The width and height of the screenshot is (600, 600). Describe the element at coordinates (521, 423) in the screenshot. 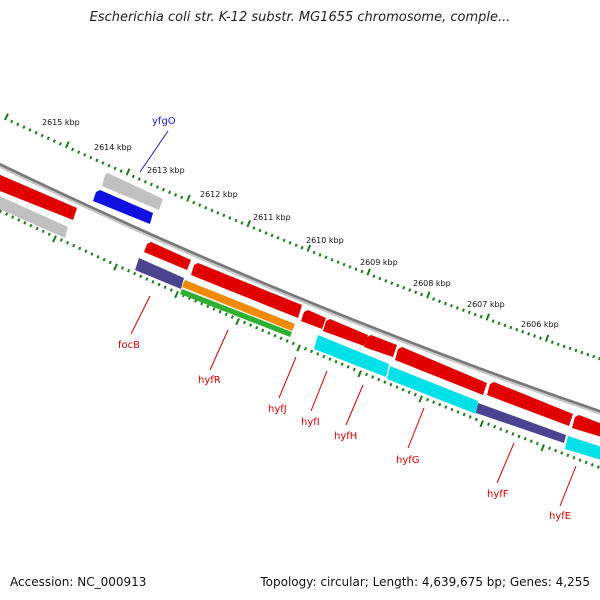

I see `gene-hyfF` at that location.